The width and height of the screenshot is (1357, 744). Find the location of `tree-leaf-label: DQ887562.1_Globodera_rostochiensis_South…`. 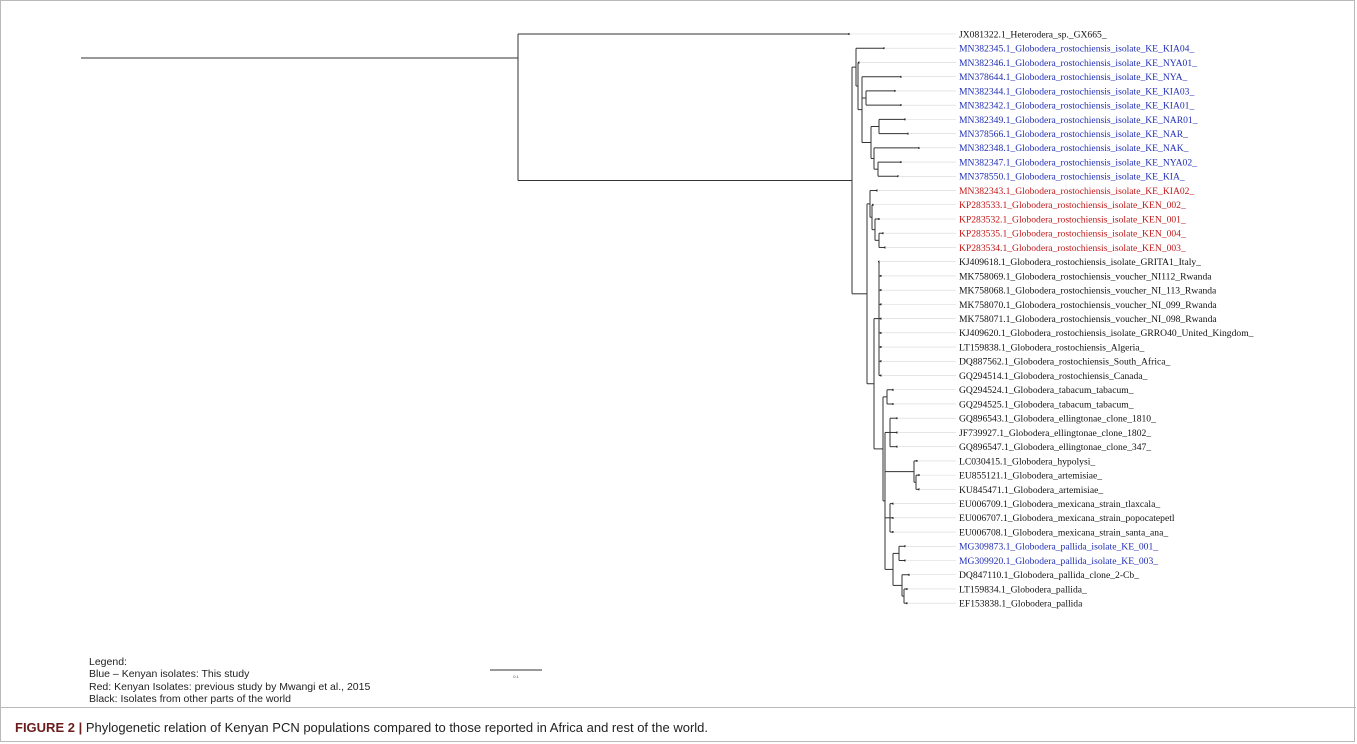

tree-leaf-label: DQ887562.1_Globodera_rostochiensis_South… is located at coordinates (1064, 362).